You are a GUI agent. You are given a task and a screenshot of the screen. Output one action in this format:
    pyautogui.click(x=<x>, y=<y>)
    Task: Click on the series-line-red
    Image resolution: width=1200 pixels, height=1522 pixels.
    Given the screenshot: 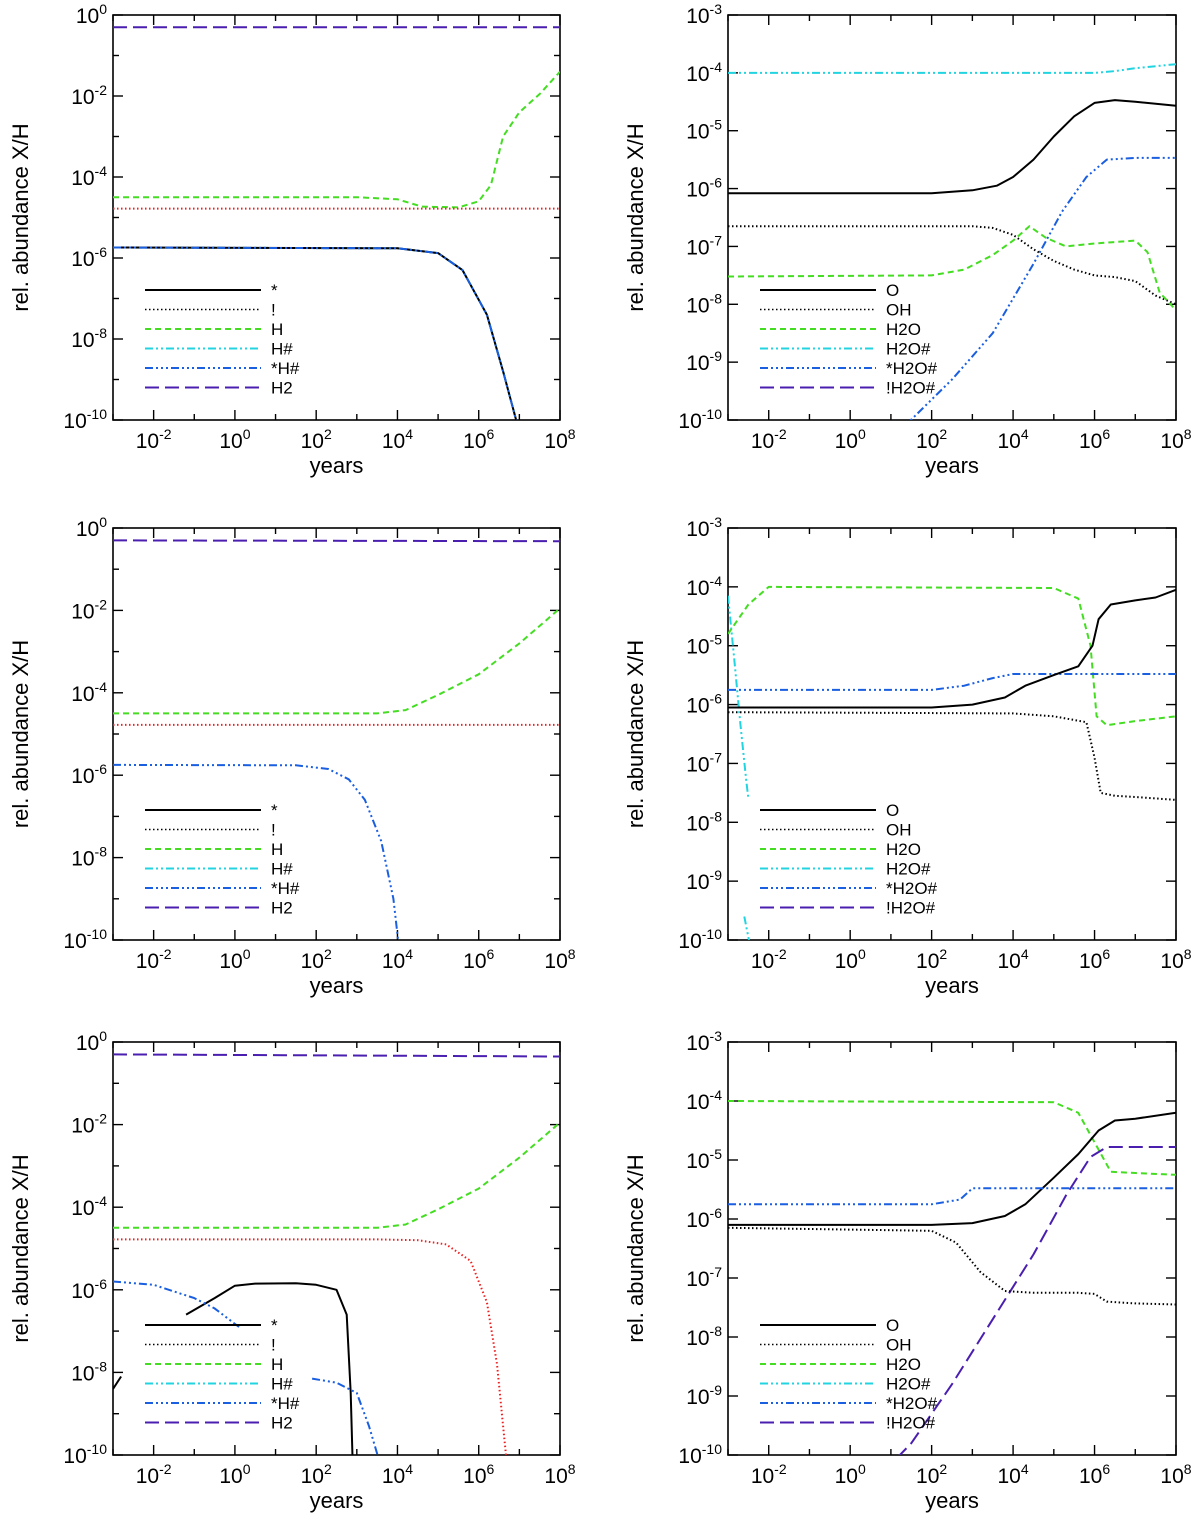 What is the action you would take?
    pyautogui.click(x=310, y=1346)
    